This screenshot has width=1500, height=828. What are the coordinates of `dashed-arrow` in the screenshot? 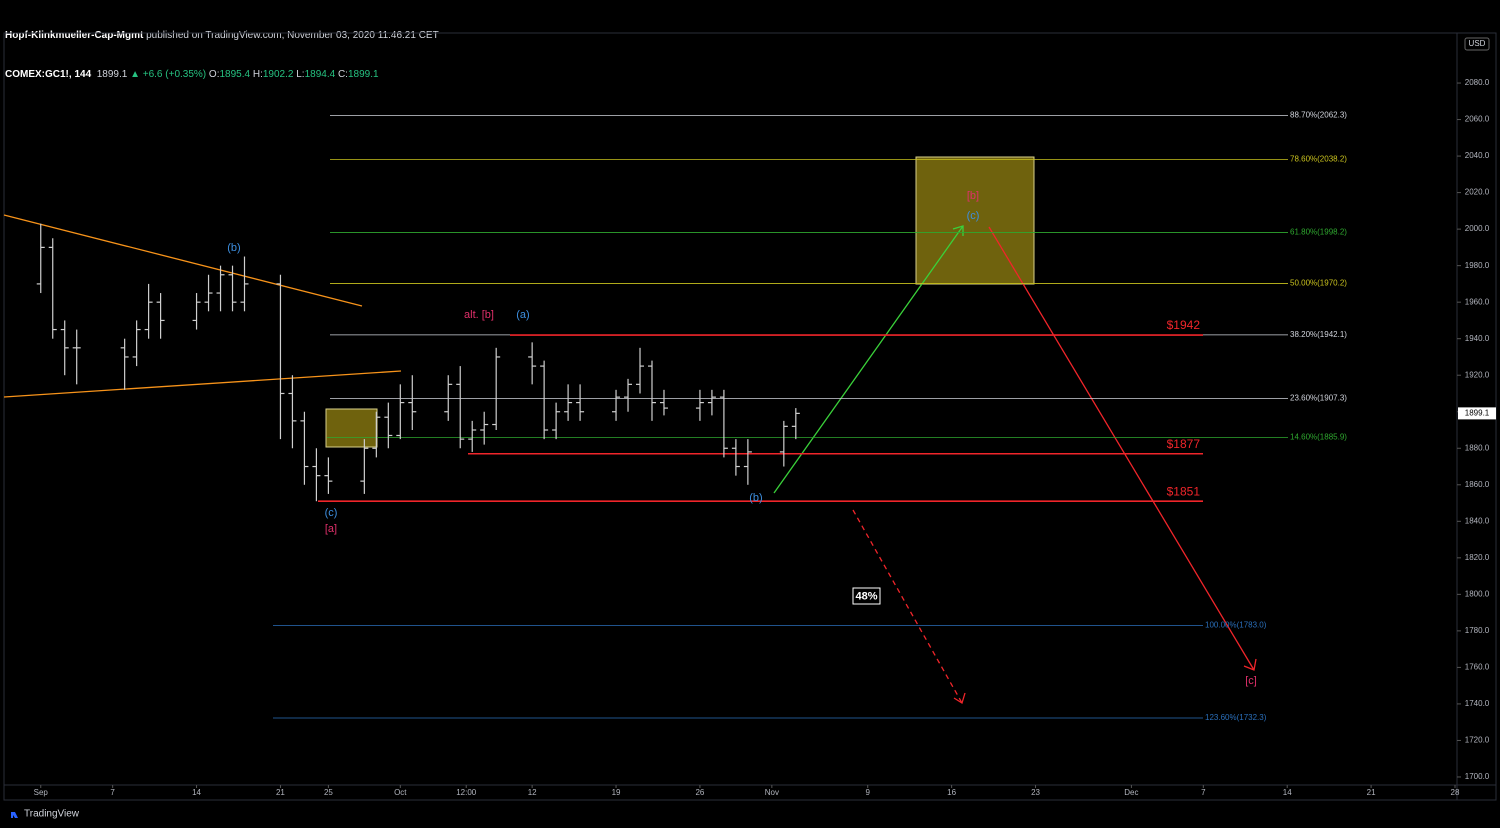 It's located at (907, 606).